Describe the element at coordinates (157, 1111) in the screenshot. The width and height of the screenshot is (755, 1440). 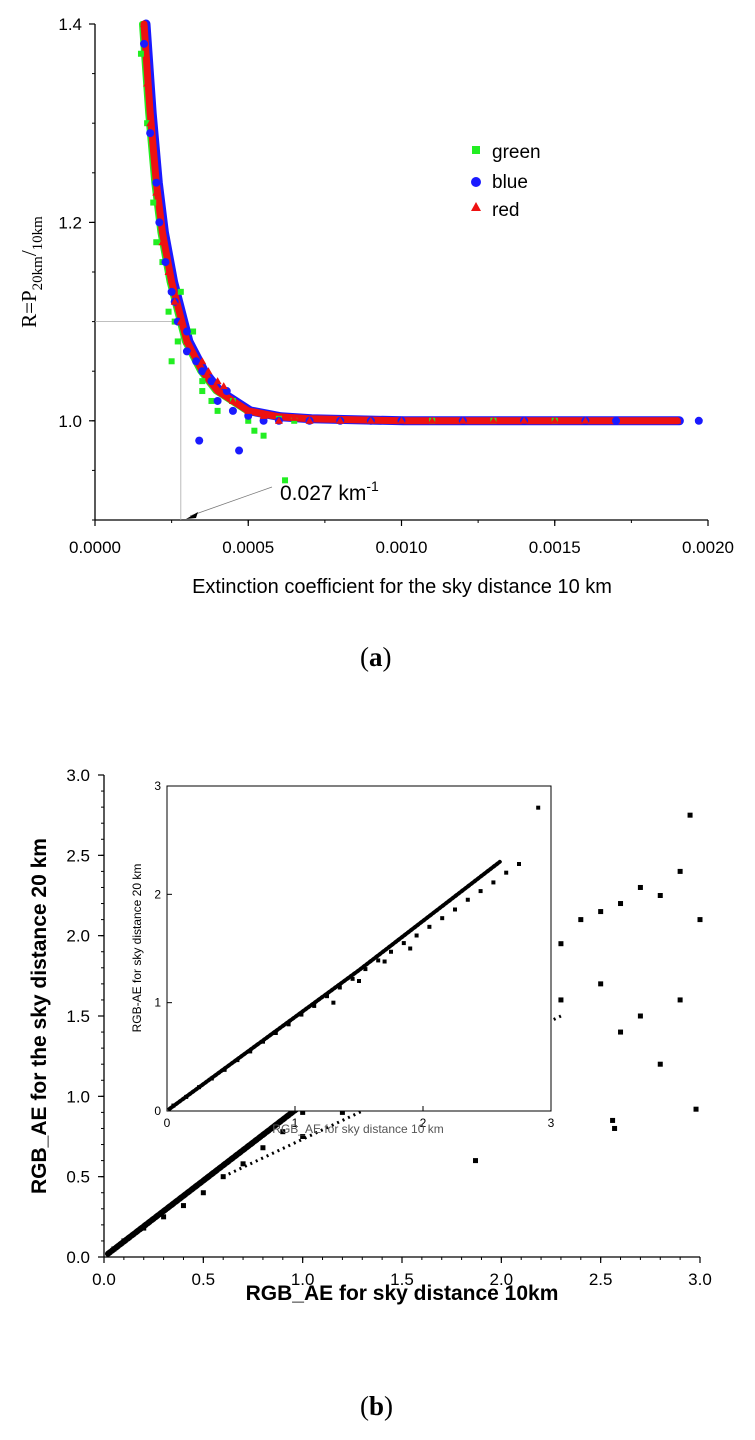
I see `inset-y-tick-label: 0` at that location.